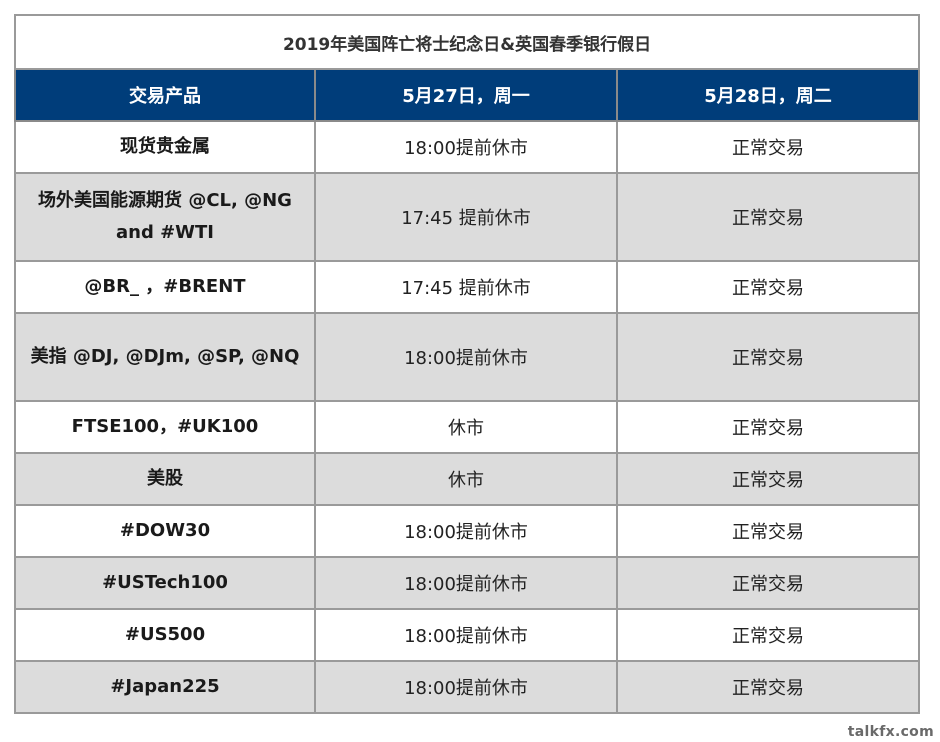  I want to click on product-cell: 美股, so click(165, 479).